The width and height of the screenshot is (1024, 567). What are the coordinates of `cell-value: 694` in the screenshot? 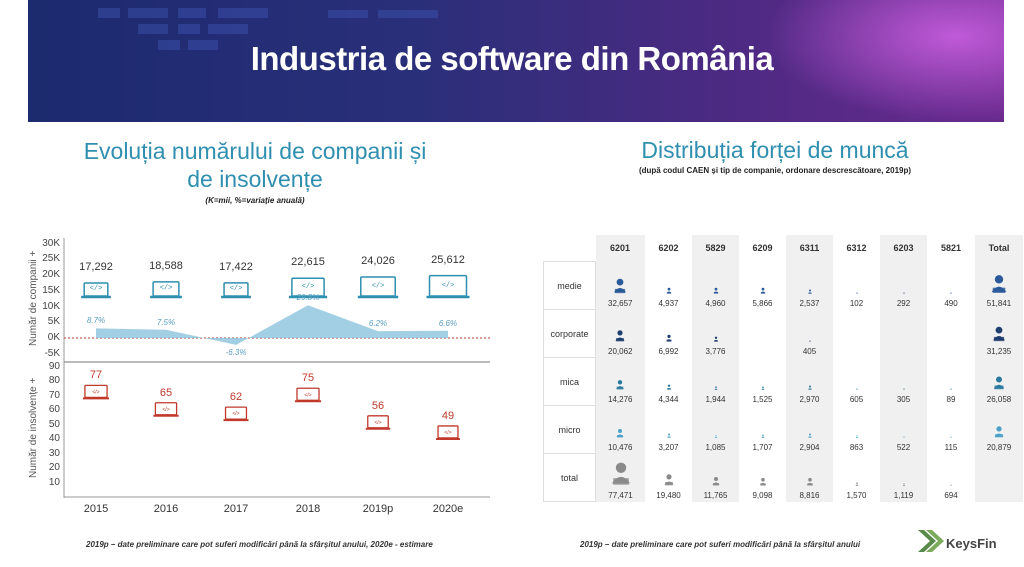 It's located at (951, 495).